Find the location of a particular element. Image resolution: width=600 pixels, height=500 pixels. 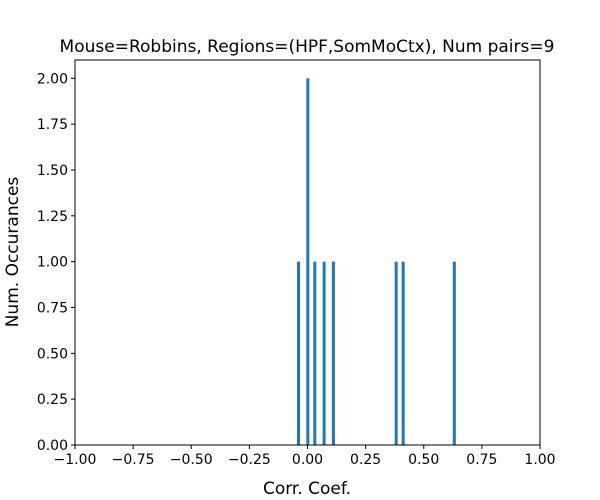

x-tick-label: −0.50 is located at coordinates (191, 460).